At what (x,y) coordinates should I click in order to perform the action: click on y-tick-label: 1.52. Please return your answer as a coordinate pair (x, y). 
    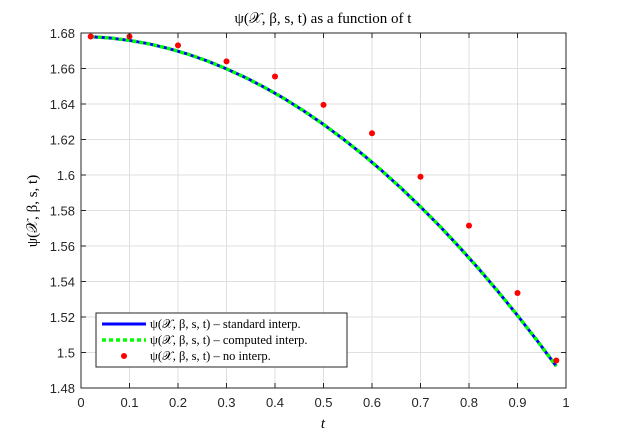
    Looking at the image, I should click on (62, 317).